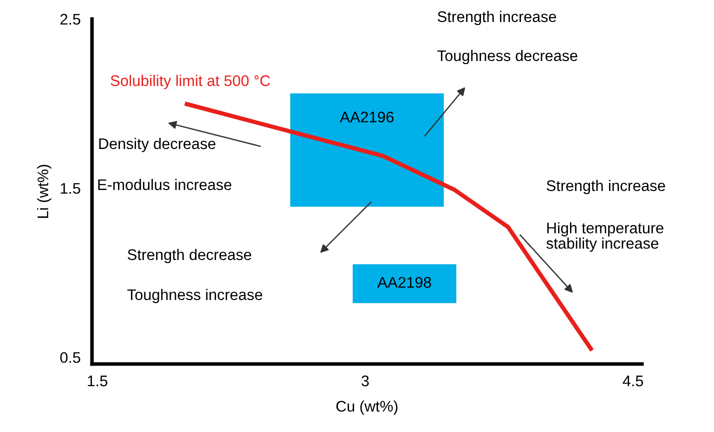 The width and height of the screenshot is (714, 432). I want to click on x-tick-label: 4.5, so click(633, 381).